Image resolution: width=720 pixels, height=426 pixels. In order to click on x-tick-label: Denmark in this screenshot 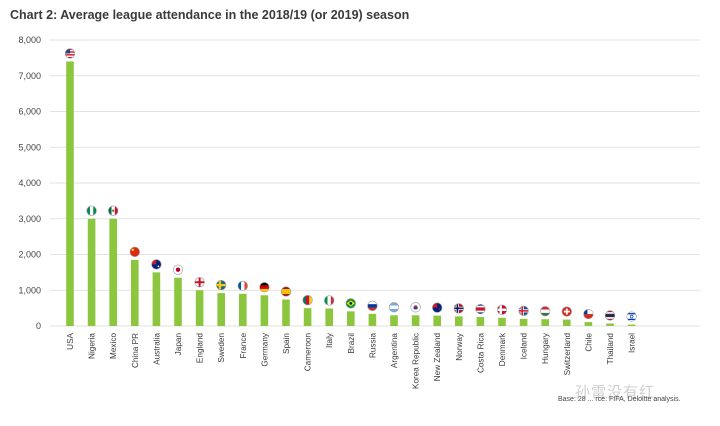, I will do `click(502, 349)`.